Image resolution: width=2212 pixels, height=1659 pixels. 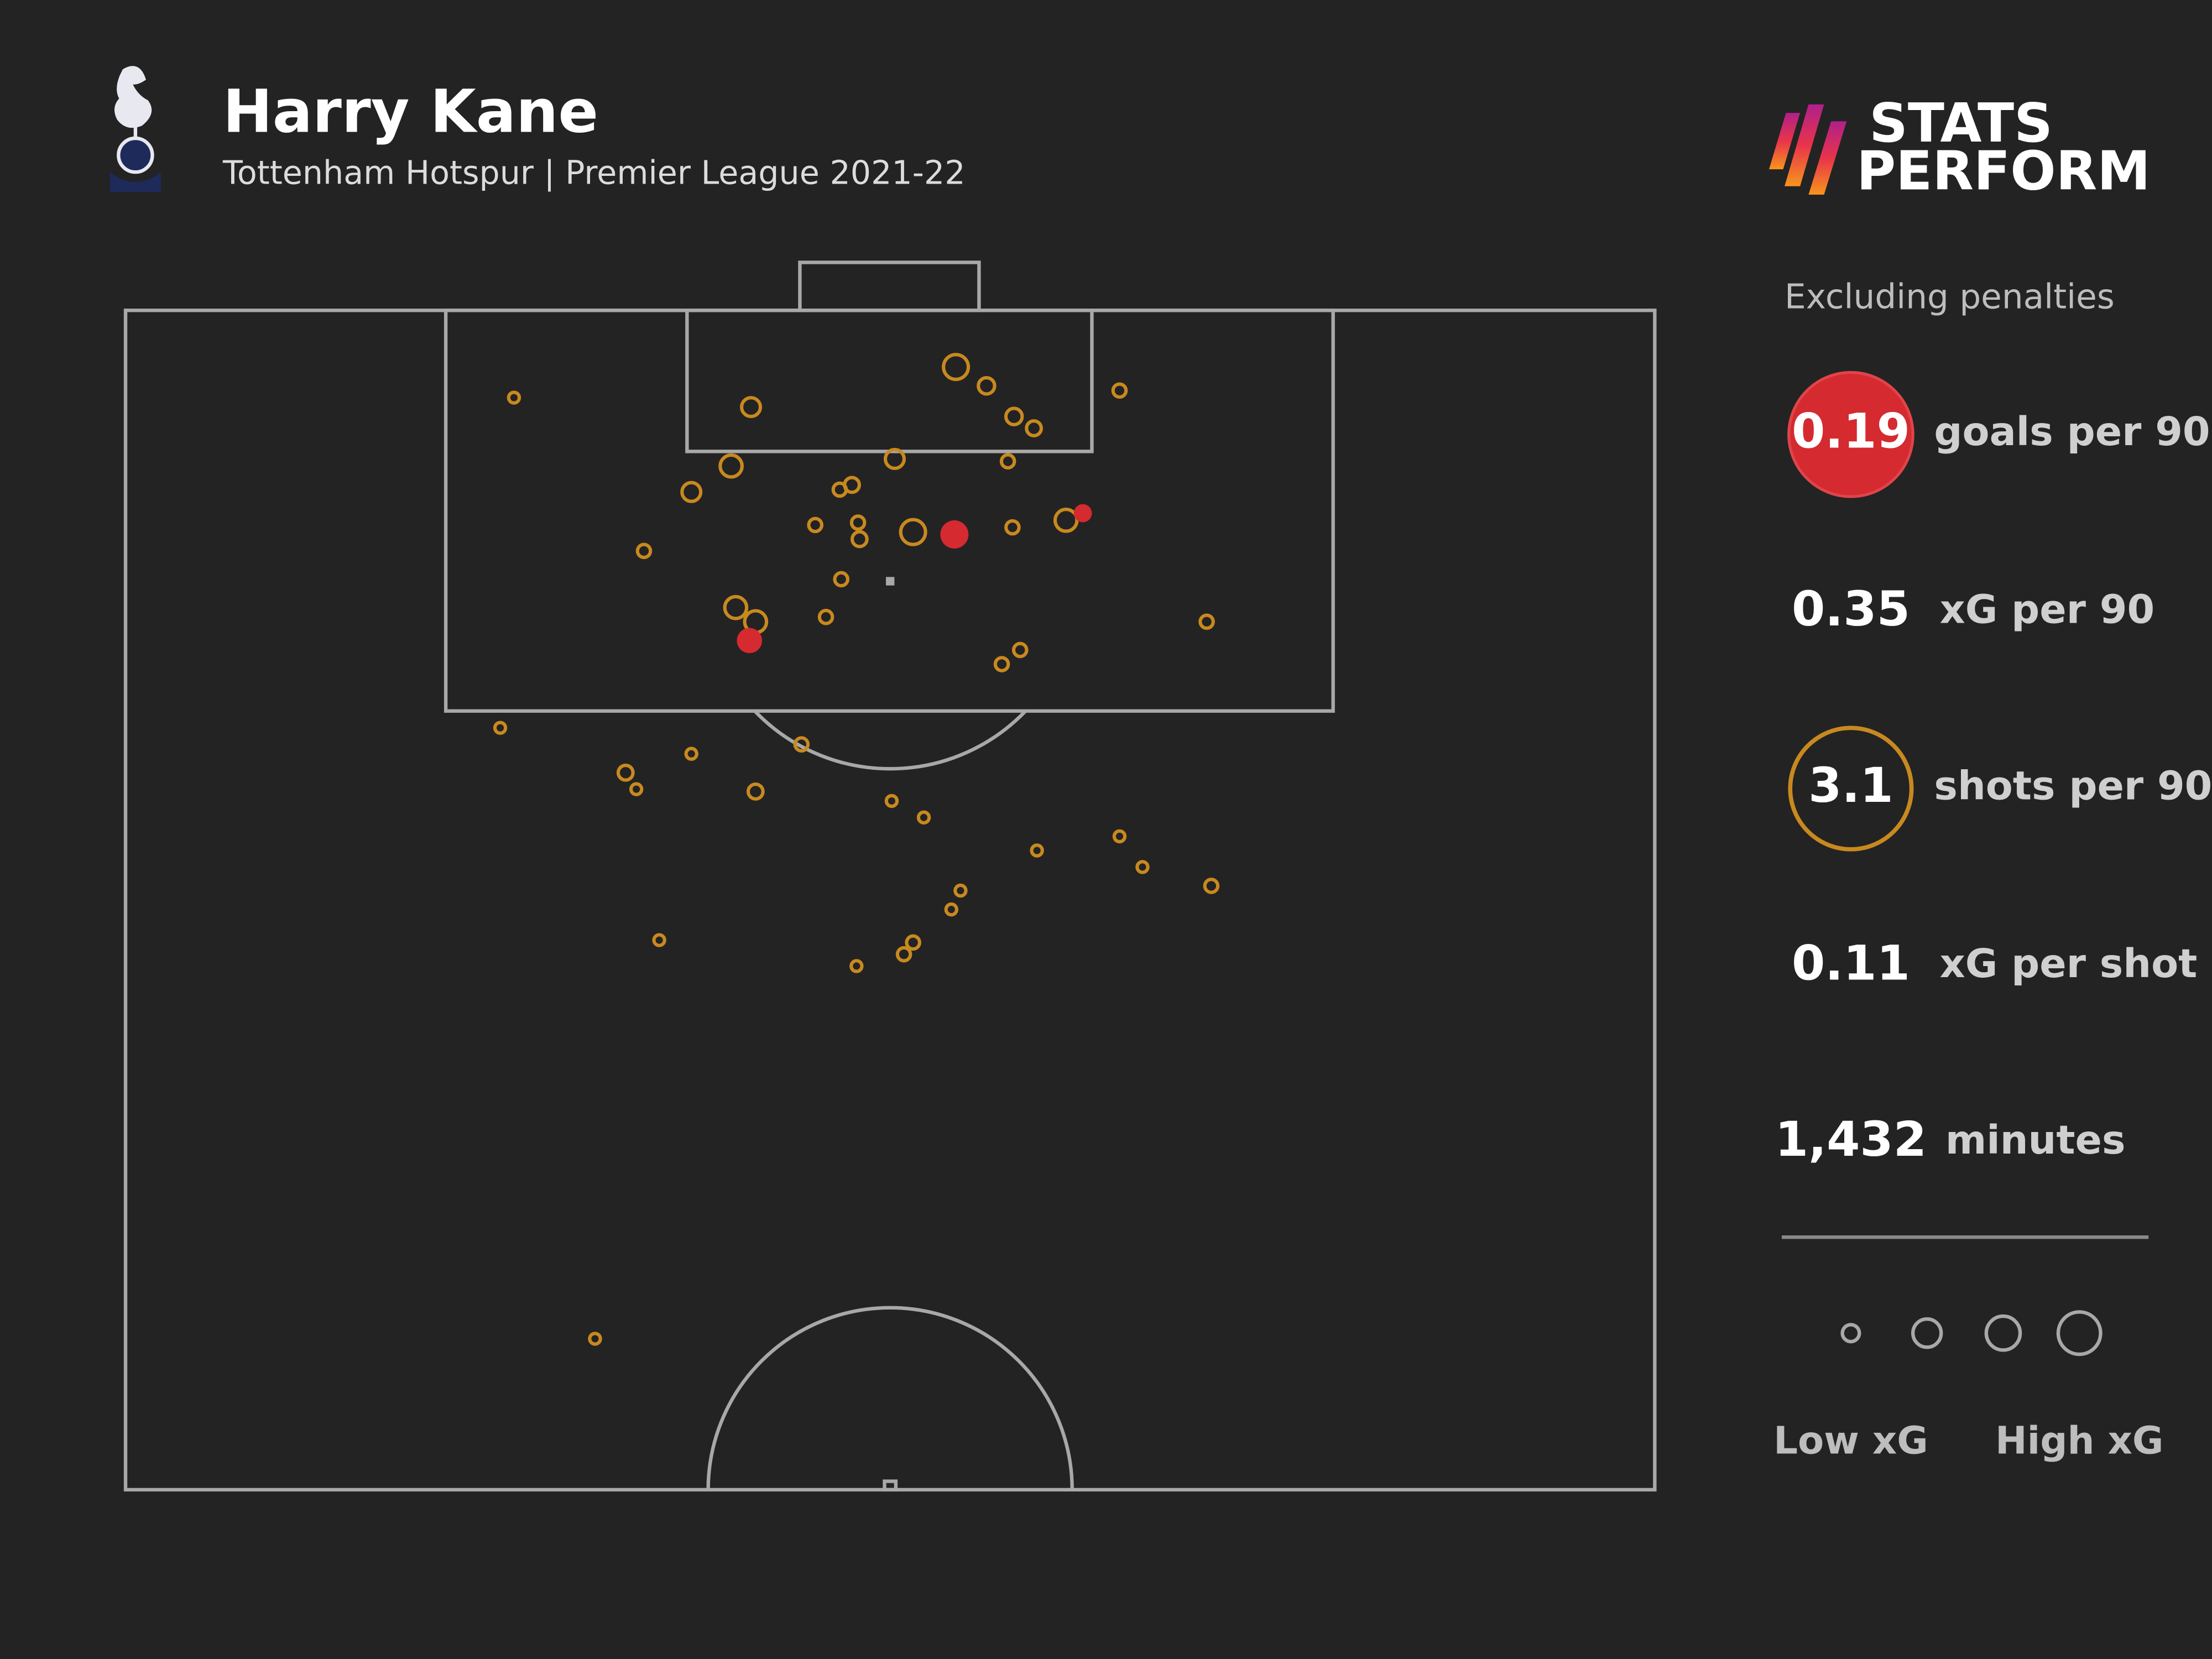 I want to click on centre-spot, so click(x=891, y=1486).